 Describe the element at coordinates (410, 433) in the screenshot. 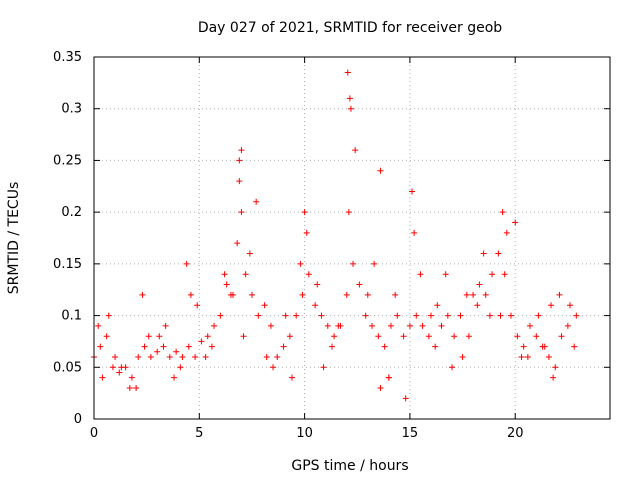

I see `x-tick-label: 15` at that location.